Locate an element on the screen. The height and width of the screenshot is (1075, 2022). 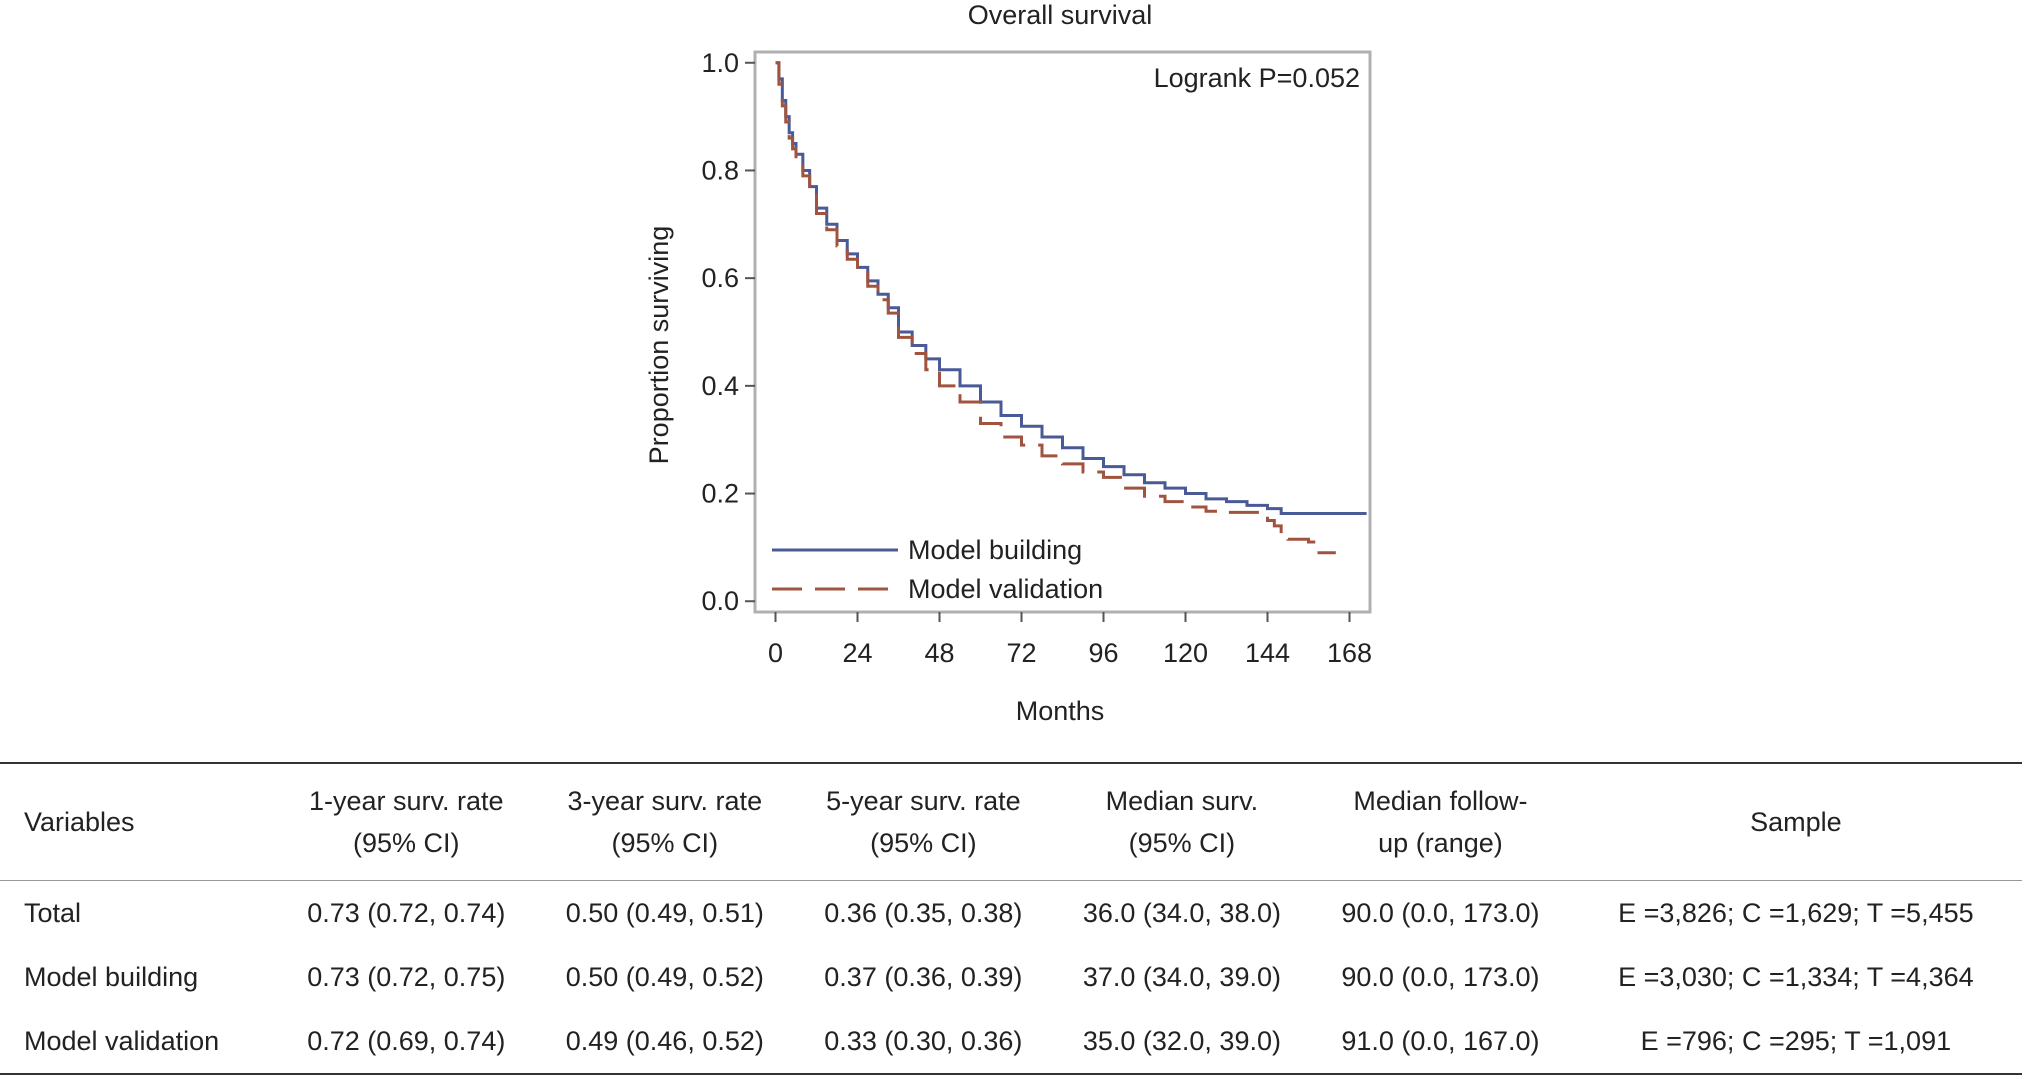
series-layer is located at coordinates (1071, 308).